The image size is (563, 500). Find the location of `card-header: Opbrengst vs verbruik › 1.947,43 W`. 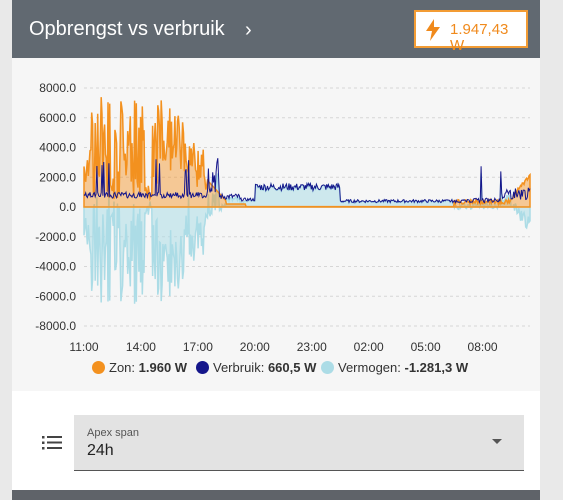

card-header: Opbrengst vs verbruik › 1.947,43 W is located at coordinates (276, 29).